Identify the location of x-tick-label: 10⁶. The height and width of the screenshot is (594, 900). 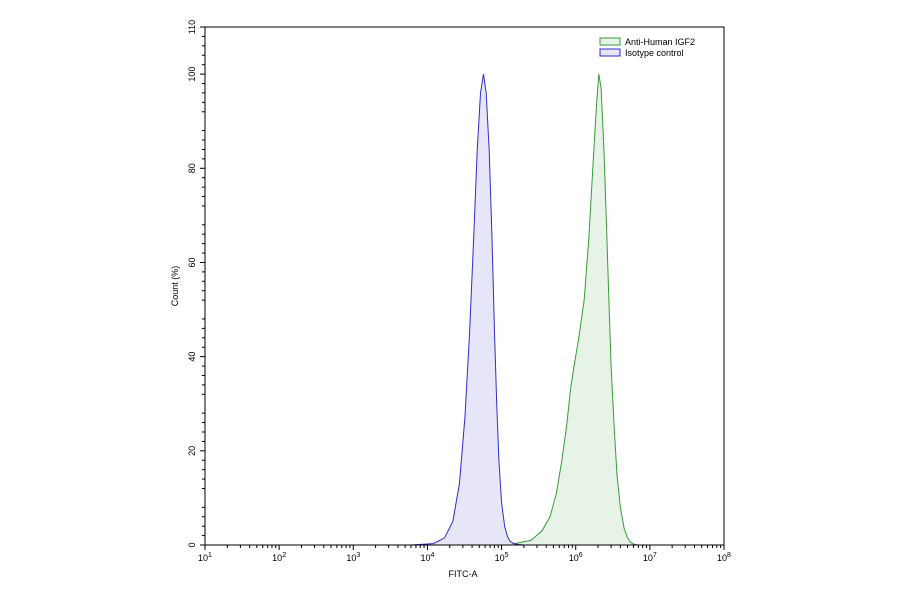
(576, 557).